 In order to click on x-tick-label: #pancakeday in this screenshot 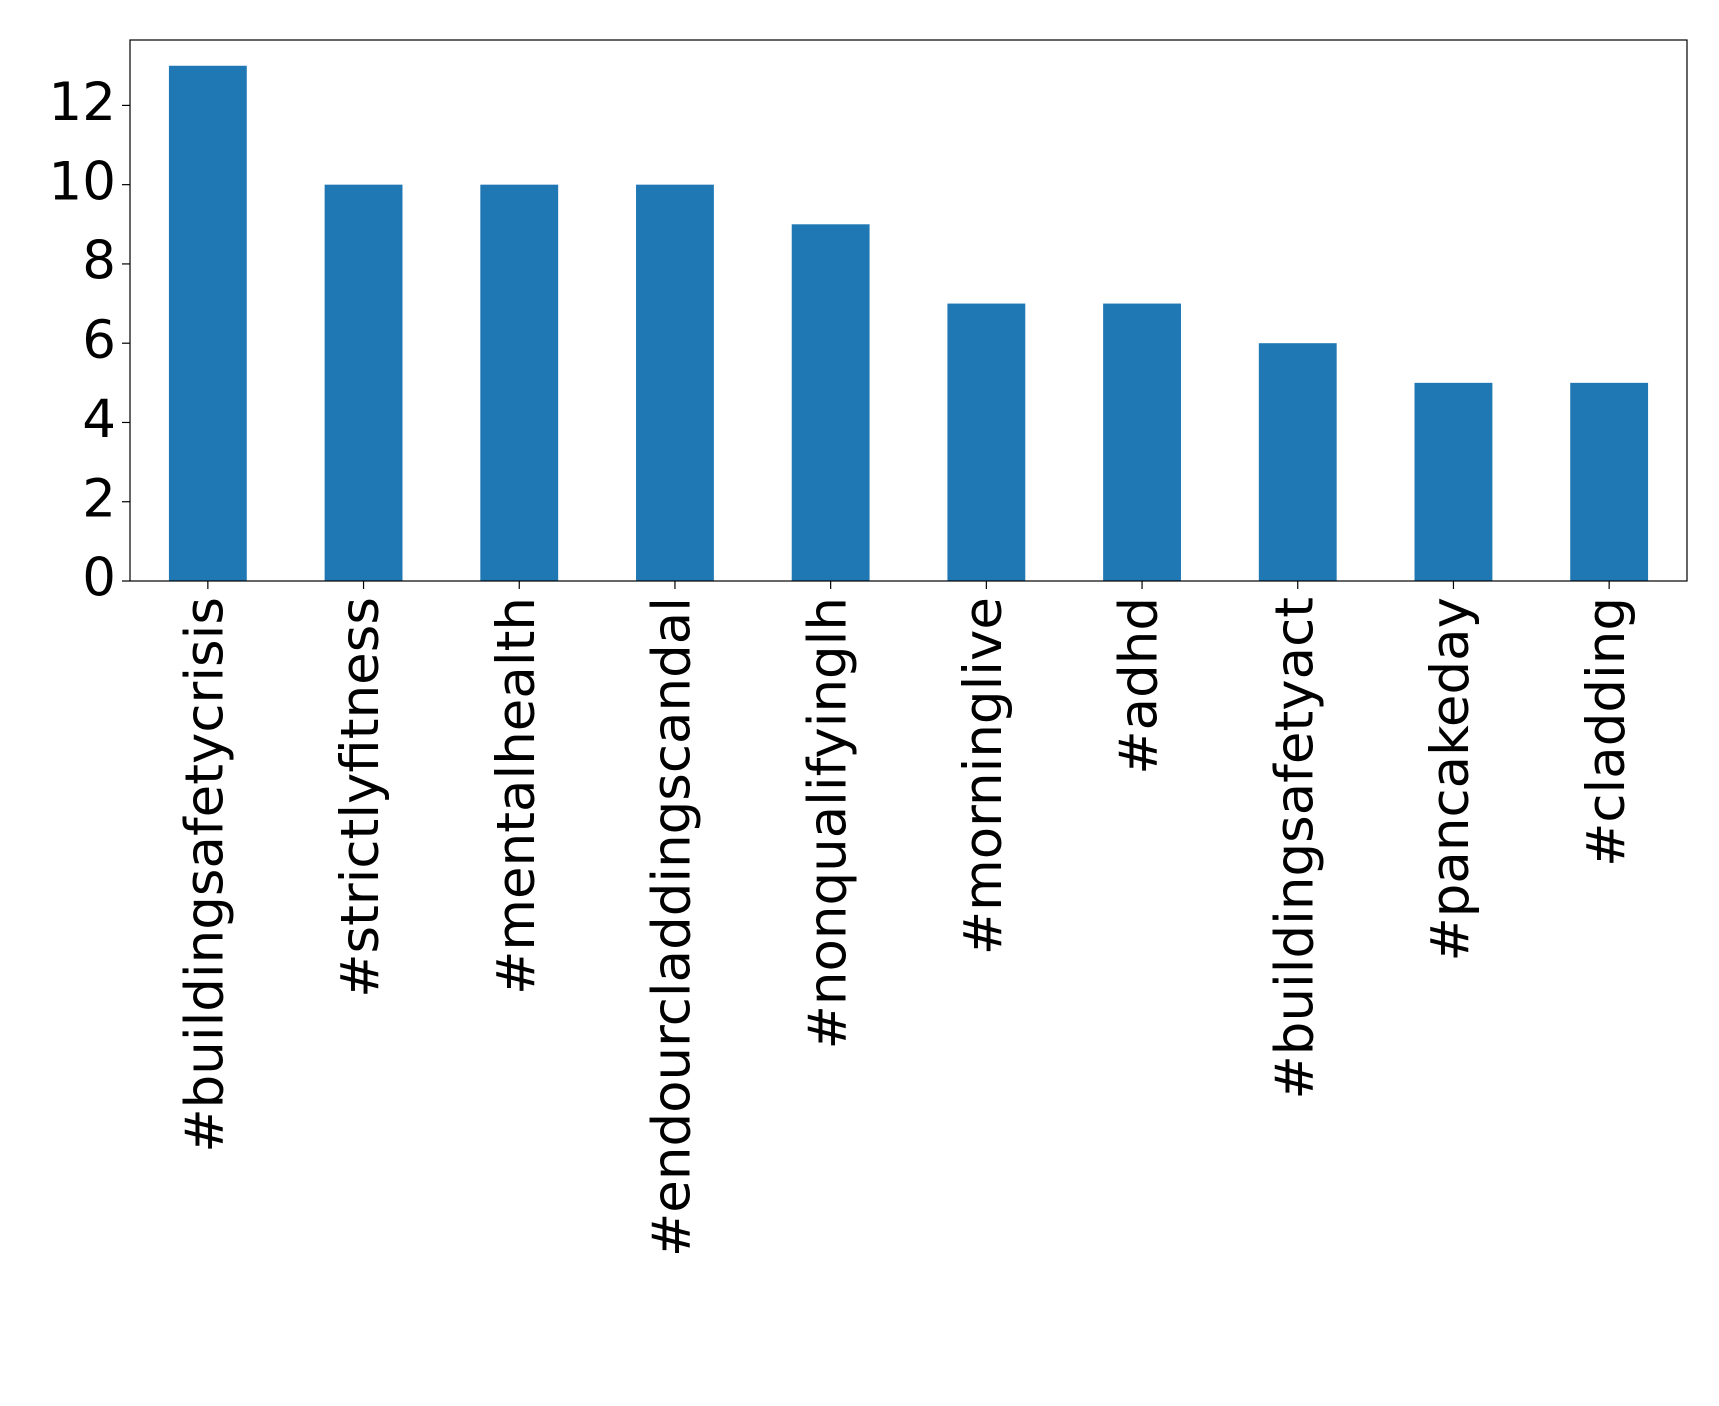, I will do `click(1450, 779)`.